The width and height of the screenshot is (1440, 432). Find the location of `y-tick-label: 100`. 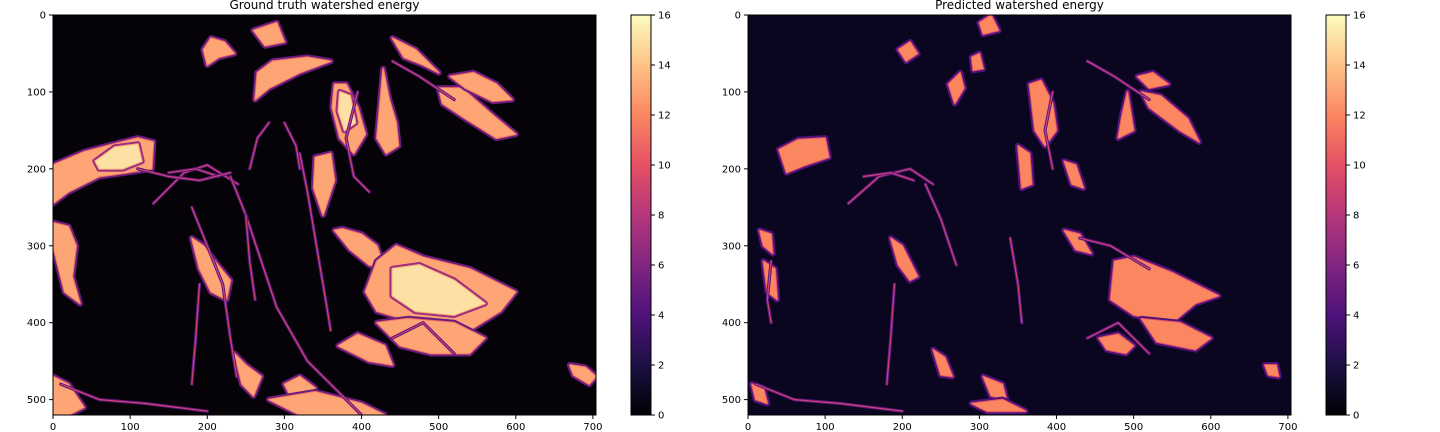

y-tick-label: 100 is located at coordinates (36, 92).